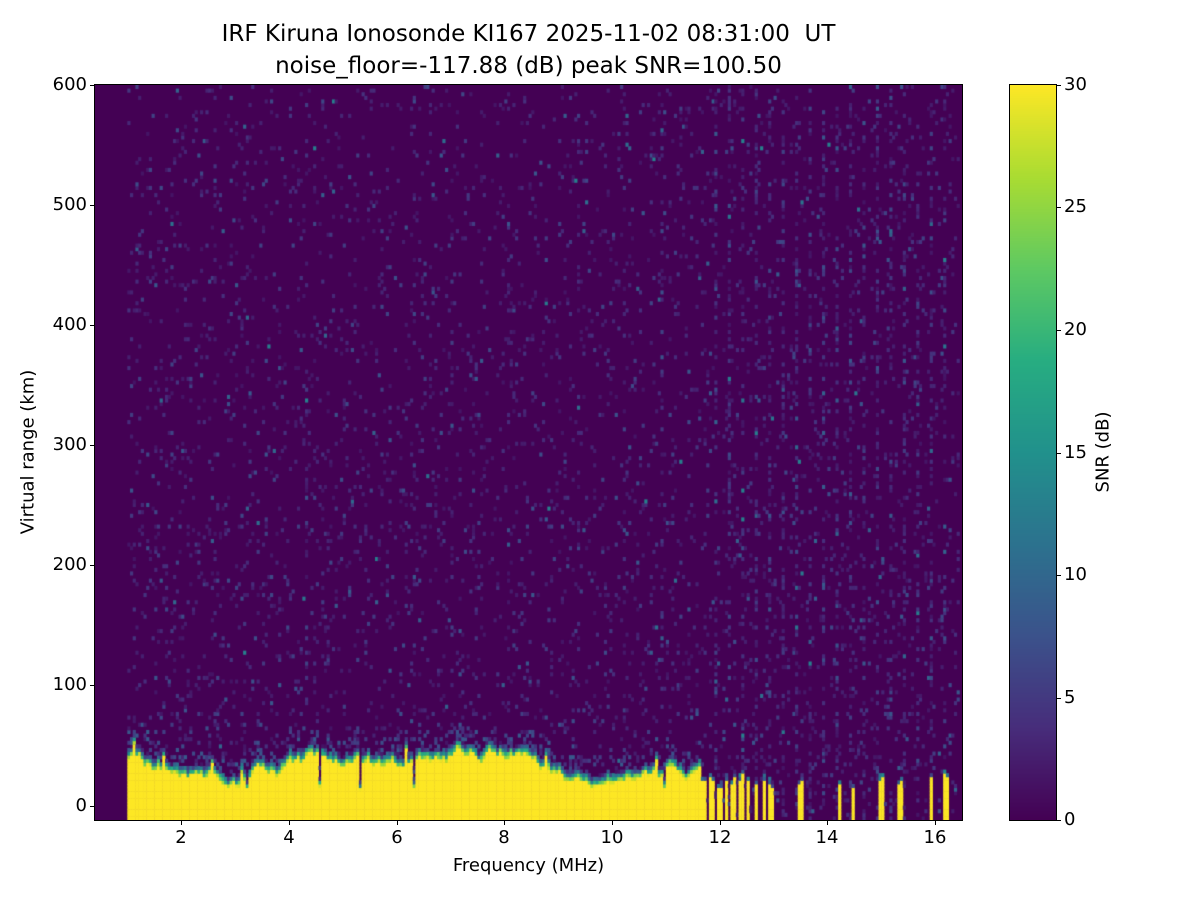 The width and height of the screenshot is (1200, 900). What do you see at coordinates (612, 837) in the screenshot?
I see `x-tick-label: 10` at bounding box center [612, 837].